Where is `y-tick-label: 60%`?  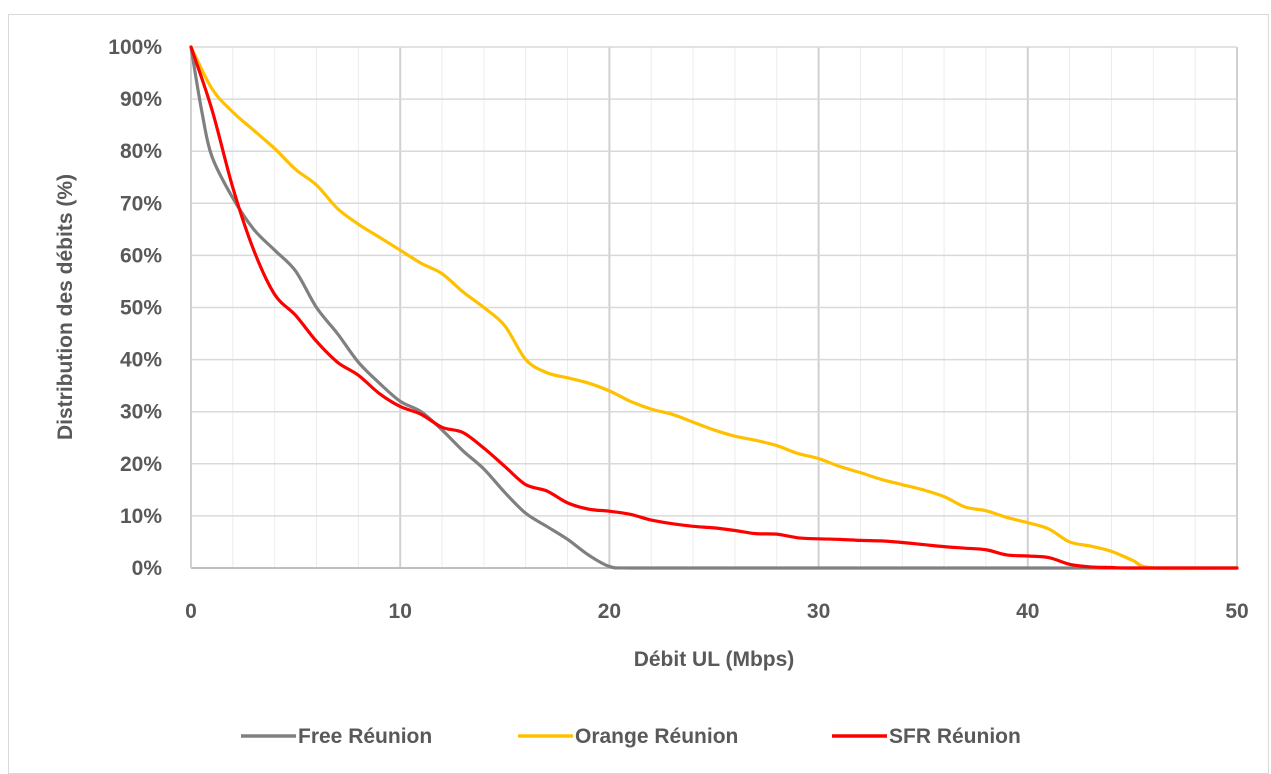 y-tick-label: 60% is located at coordinates (141, 255).